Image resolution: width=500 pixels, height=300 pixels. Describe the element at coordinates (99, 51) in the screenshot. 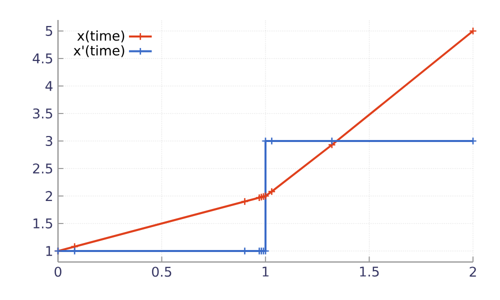

I see `legend-label: x'(time)` at that location.